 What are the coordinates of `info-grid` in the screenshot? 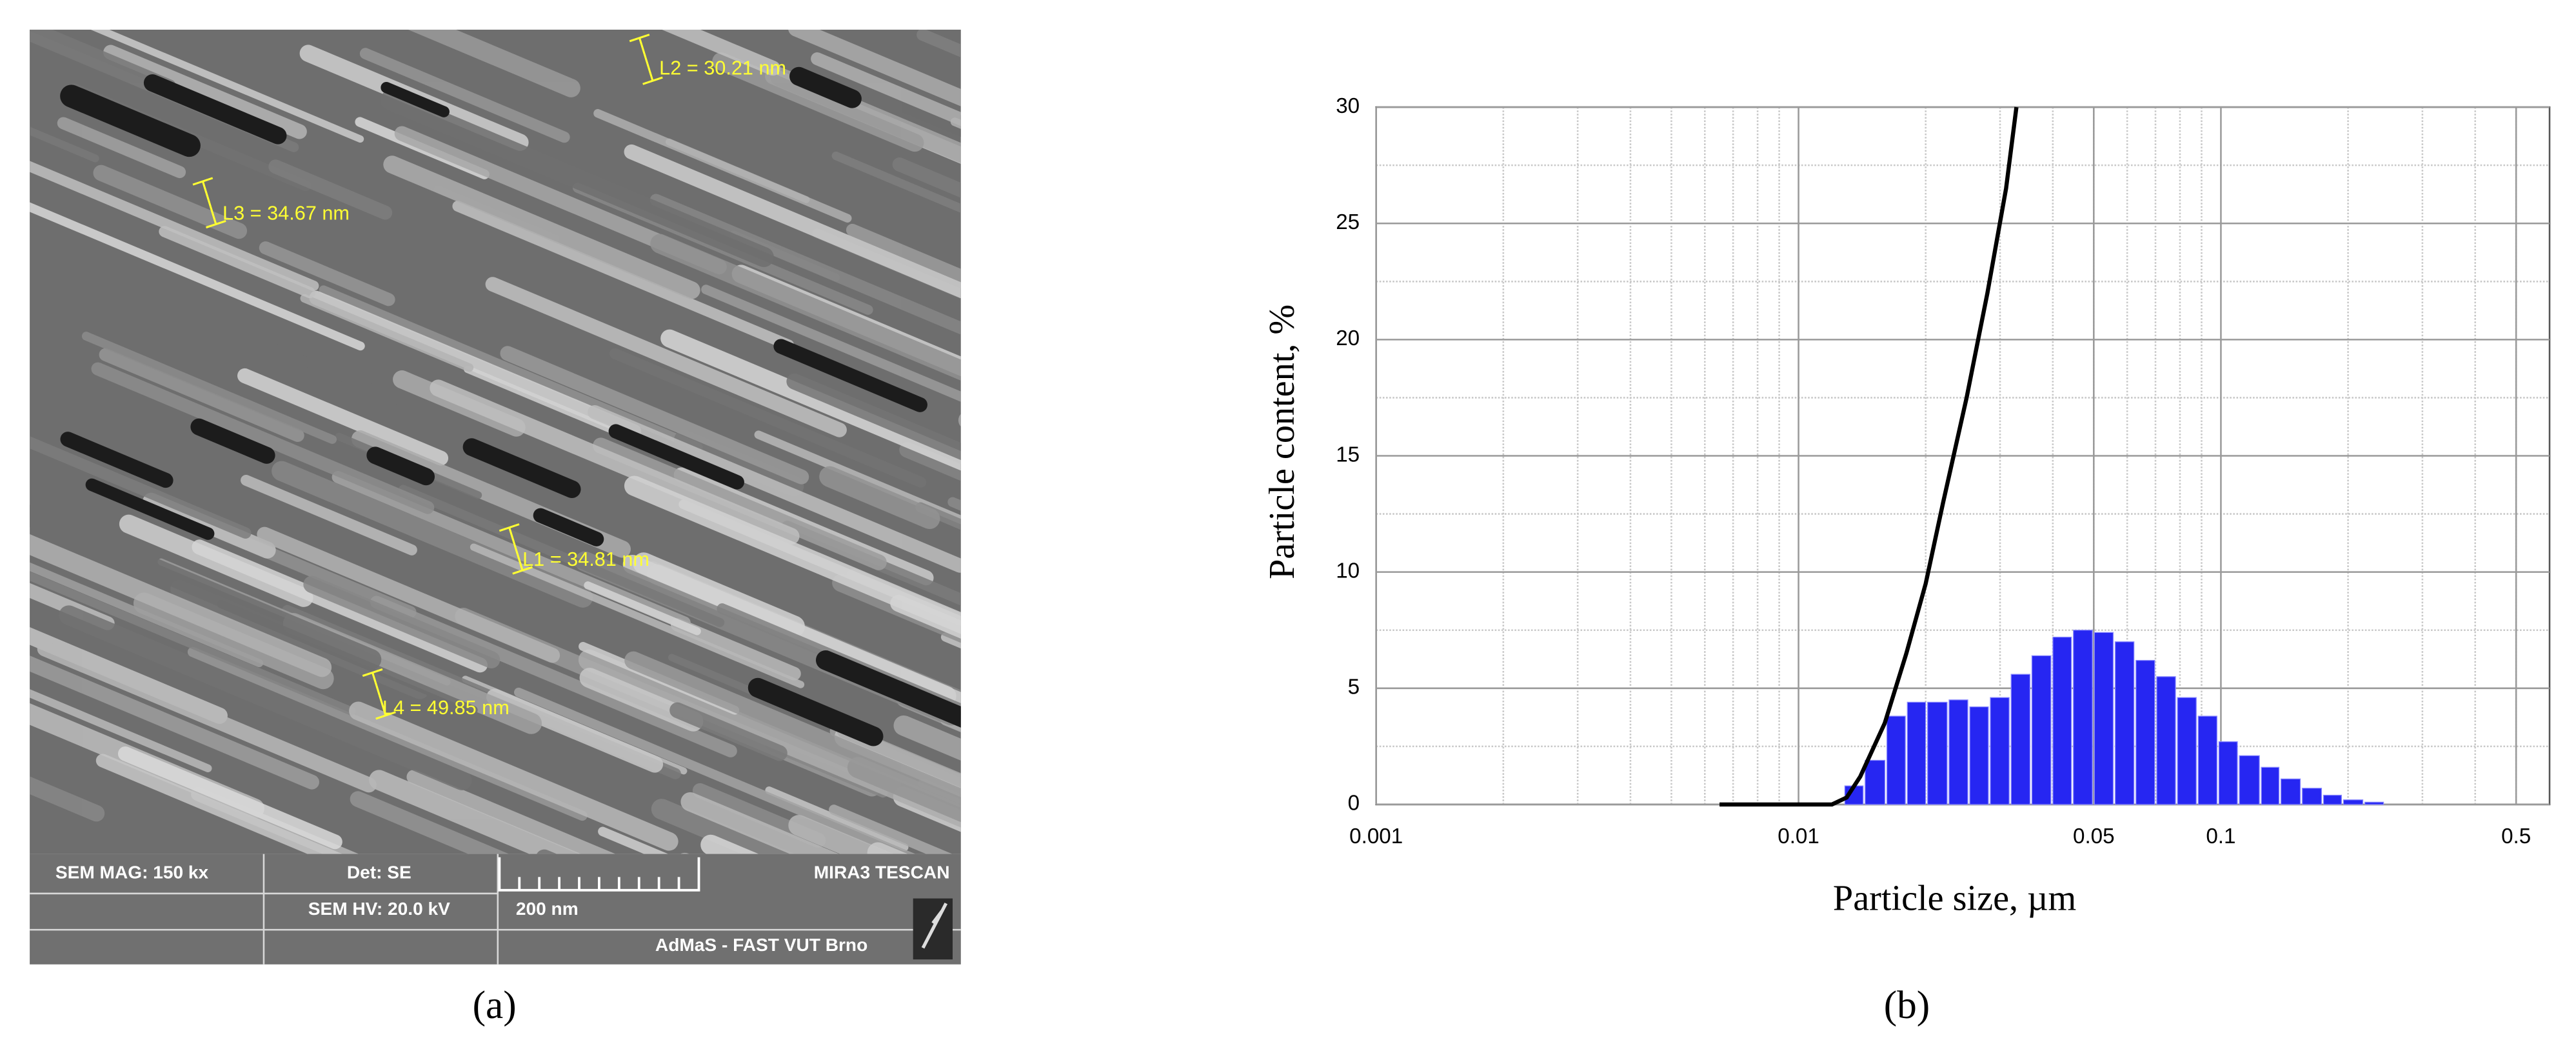 It's located at (495, 910).